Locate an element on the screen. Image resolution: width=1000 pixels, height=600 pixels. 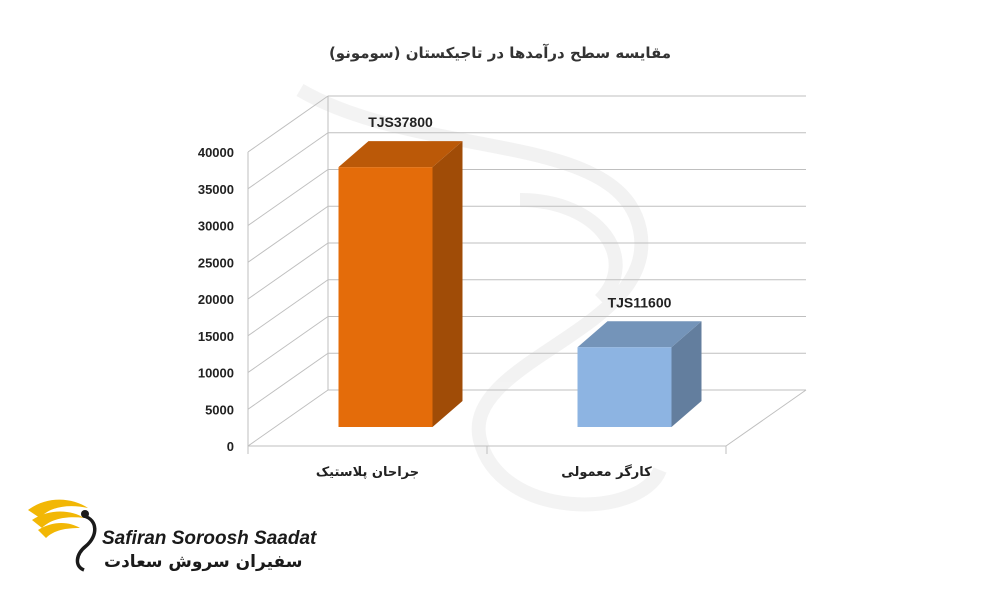
category-label: جراحان پلاستیک is located at coordinates (367, 472).